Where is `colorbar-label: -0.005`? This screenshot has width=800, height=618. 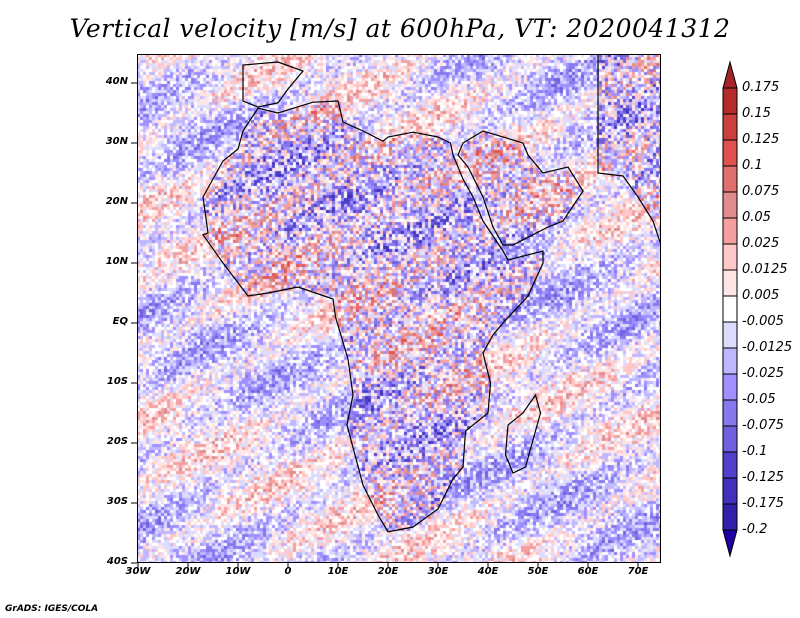 colorbar-label: -0.005 is located at coordinates (763, 321).